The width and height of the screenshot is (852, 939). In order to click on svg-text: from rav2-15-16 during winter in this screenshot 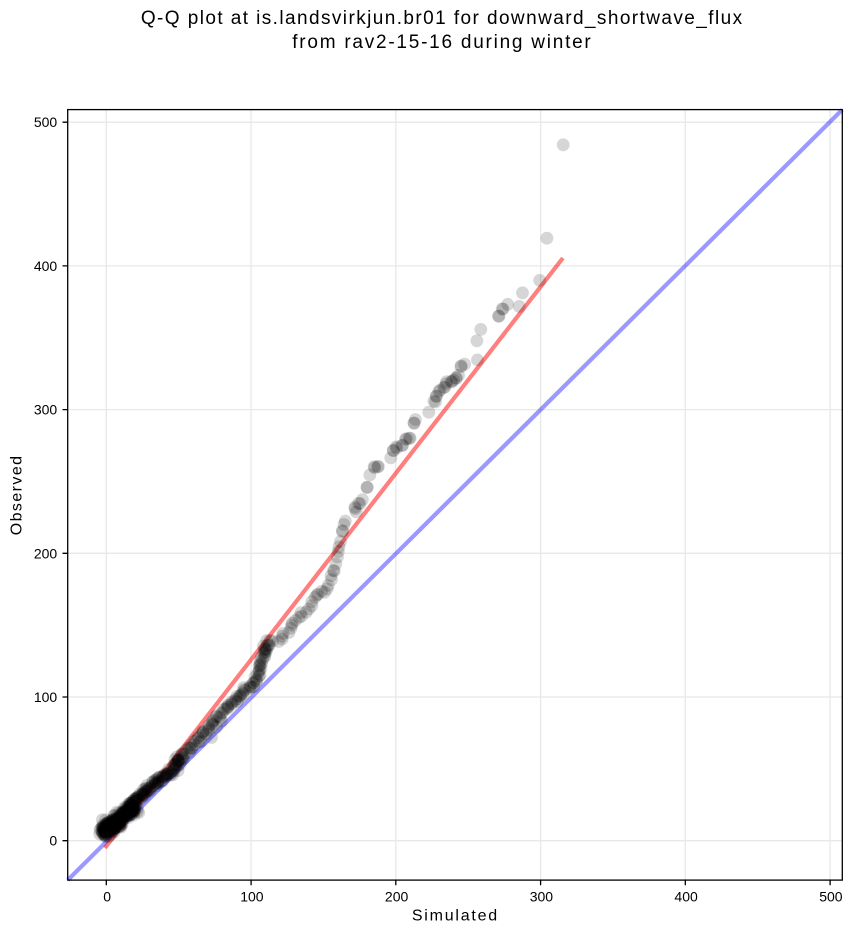, I will do `click(442, 42)`.